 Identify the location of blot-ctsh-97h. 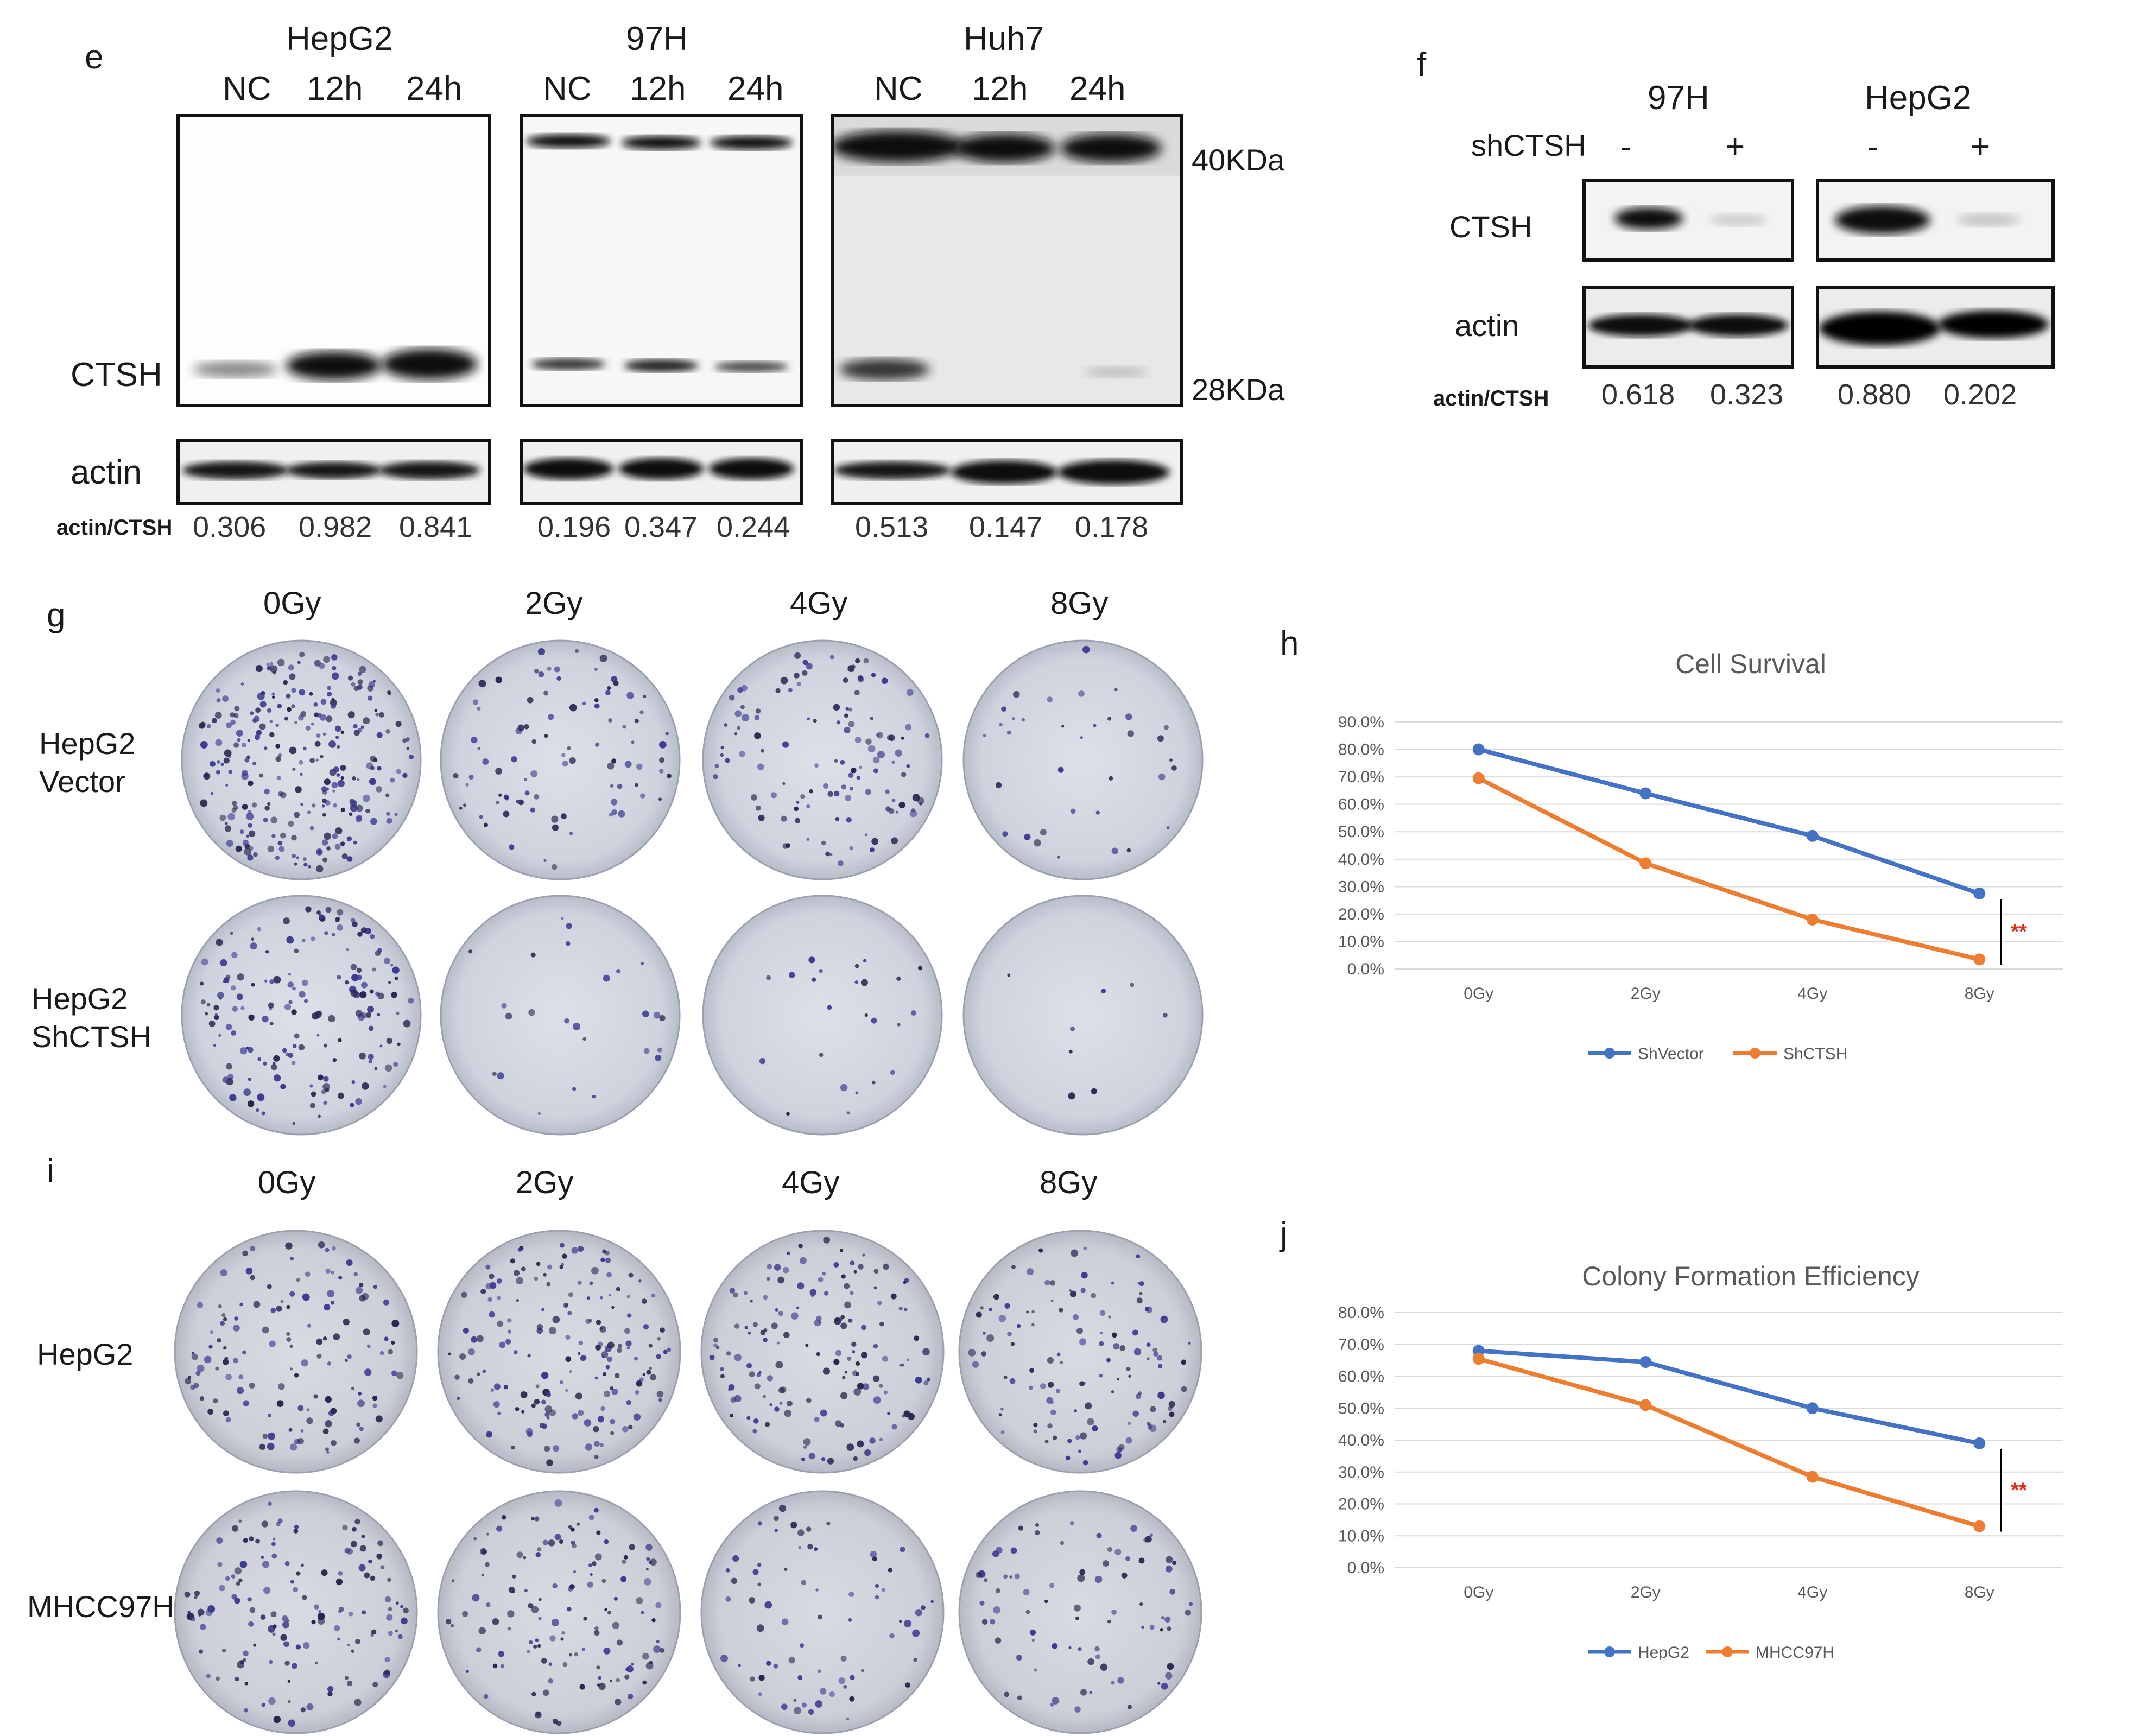
(661, 260).